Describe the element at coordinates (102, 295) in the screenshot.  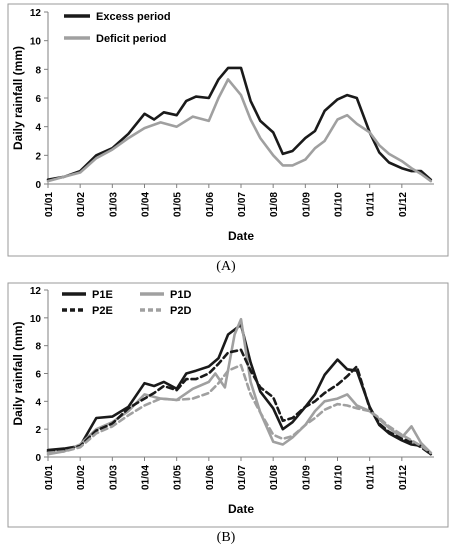
I see `legend-label: P1E` at that location.